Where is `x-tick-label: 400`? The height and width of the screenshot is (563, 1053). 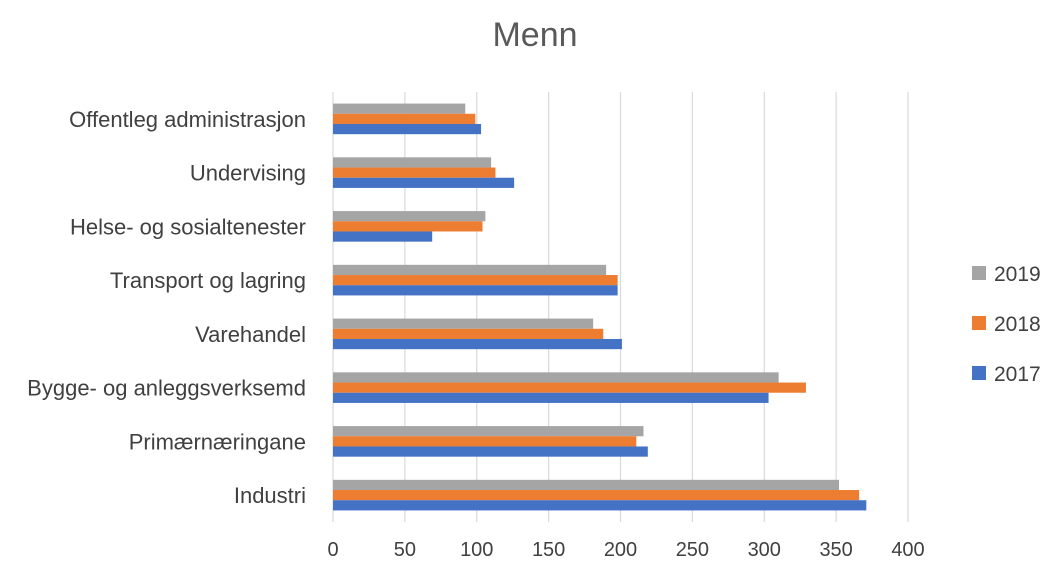
x-tick-label: 400 is located at coordinates (907, 550).